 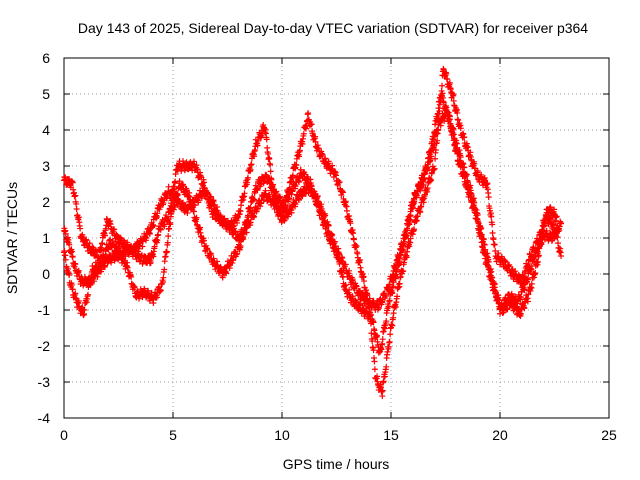 I want to click on y-tick-label: -2, so click(x=44, y=346).